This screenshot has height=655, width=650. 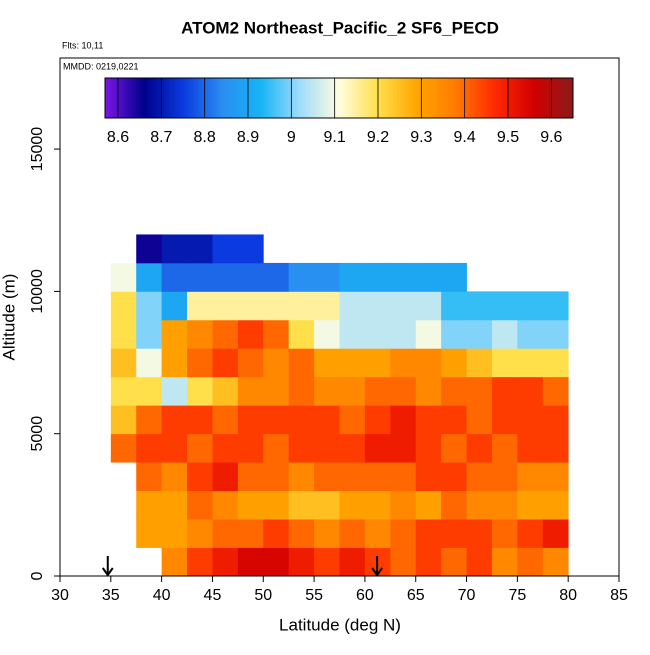 What do you see at coordinates (248, 137) in the screenshot?
I see `colorbar-tick-label: 8.9` at bounding box center [248, 137].